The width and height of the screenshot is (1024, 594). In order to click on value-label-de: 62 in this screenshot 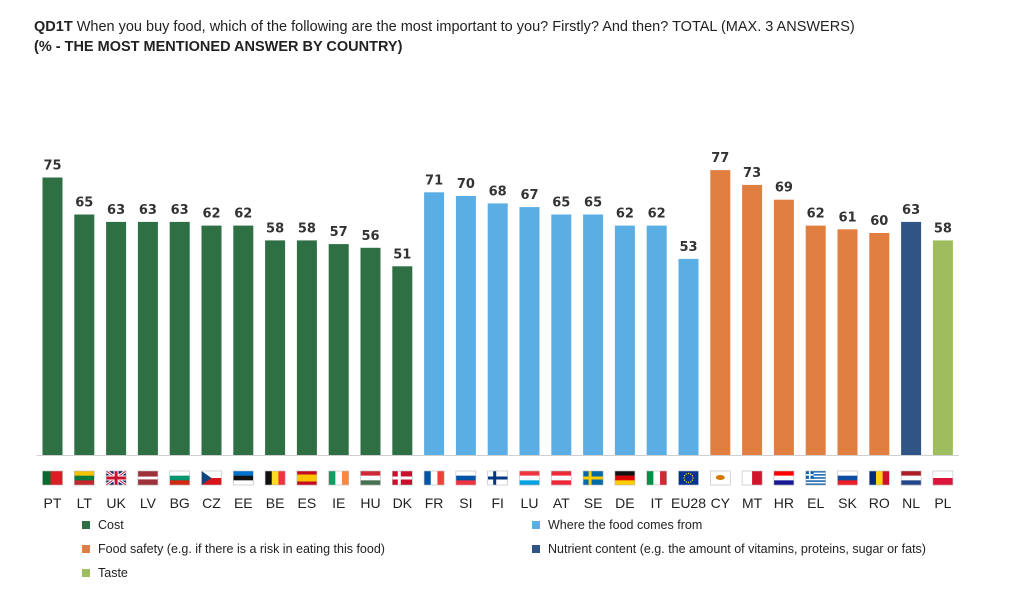, I will do `click(625, 214)`.